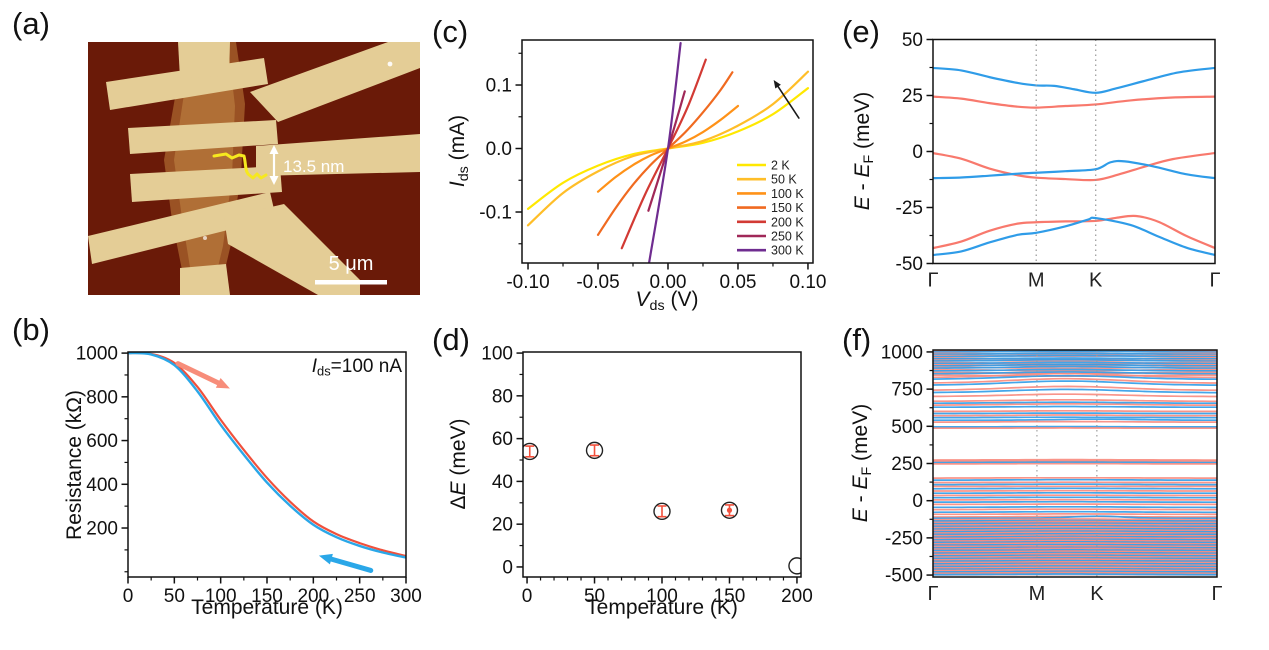 This screenshot has width=1269, height=650. What do you see at coordinates (909, 208) in the screenshot?
I see `y-tick-label: -25` at bounding box center [909, 208].